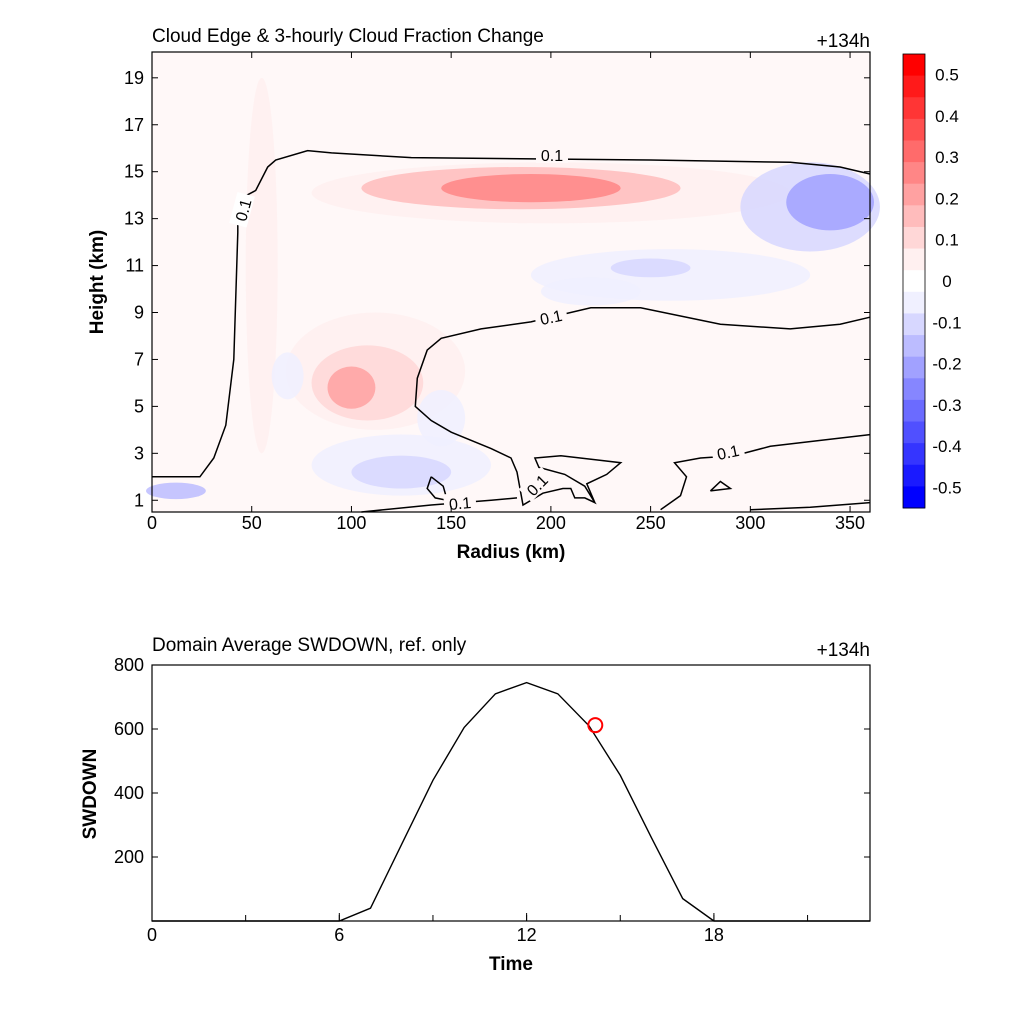 Image resolution: width=1024 pixels, height=1024 pixels. What do you see at coordinates (351, 523) in the screenshot?
I see `x-tick-label: 100` at bounding box center [351, 523].